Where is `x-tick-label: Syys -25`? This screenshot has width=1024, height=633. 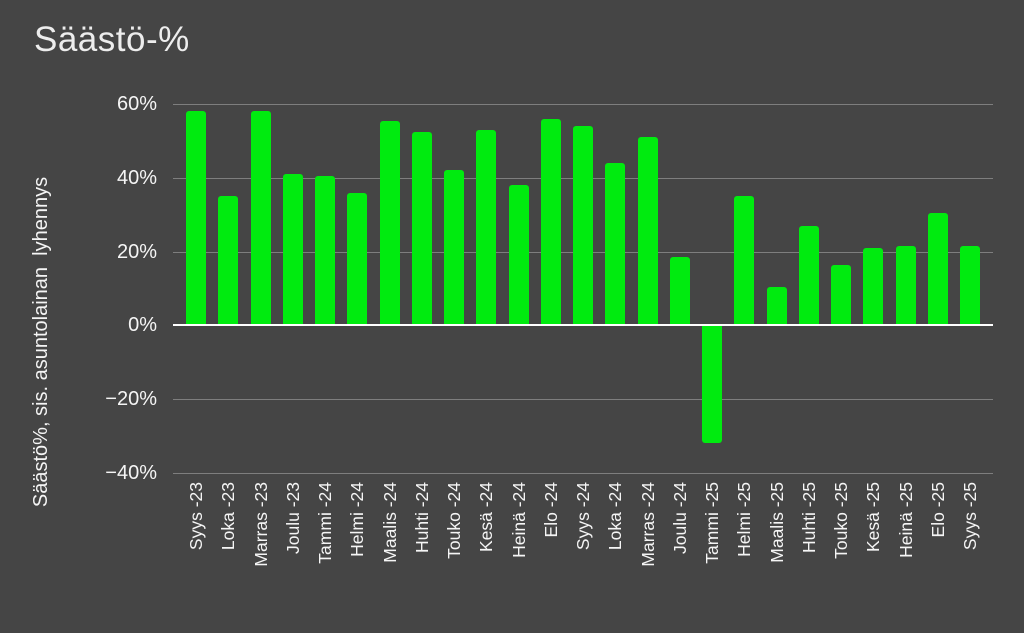
x-tick-label: Syys -25 is located at coordinates (970, 516).